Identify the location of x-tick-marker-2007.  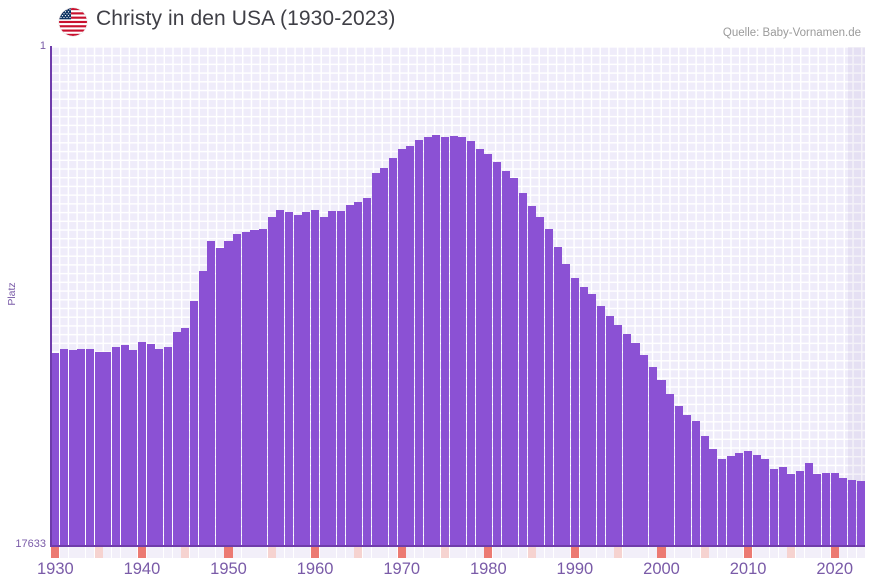
(722, 552).